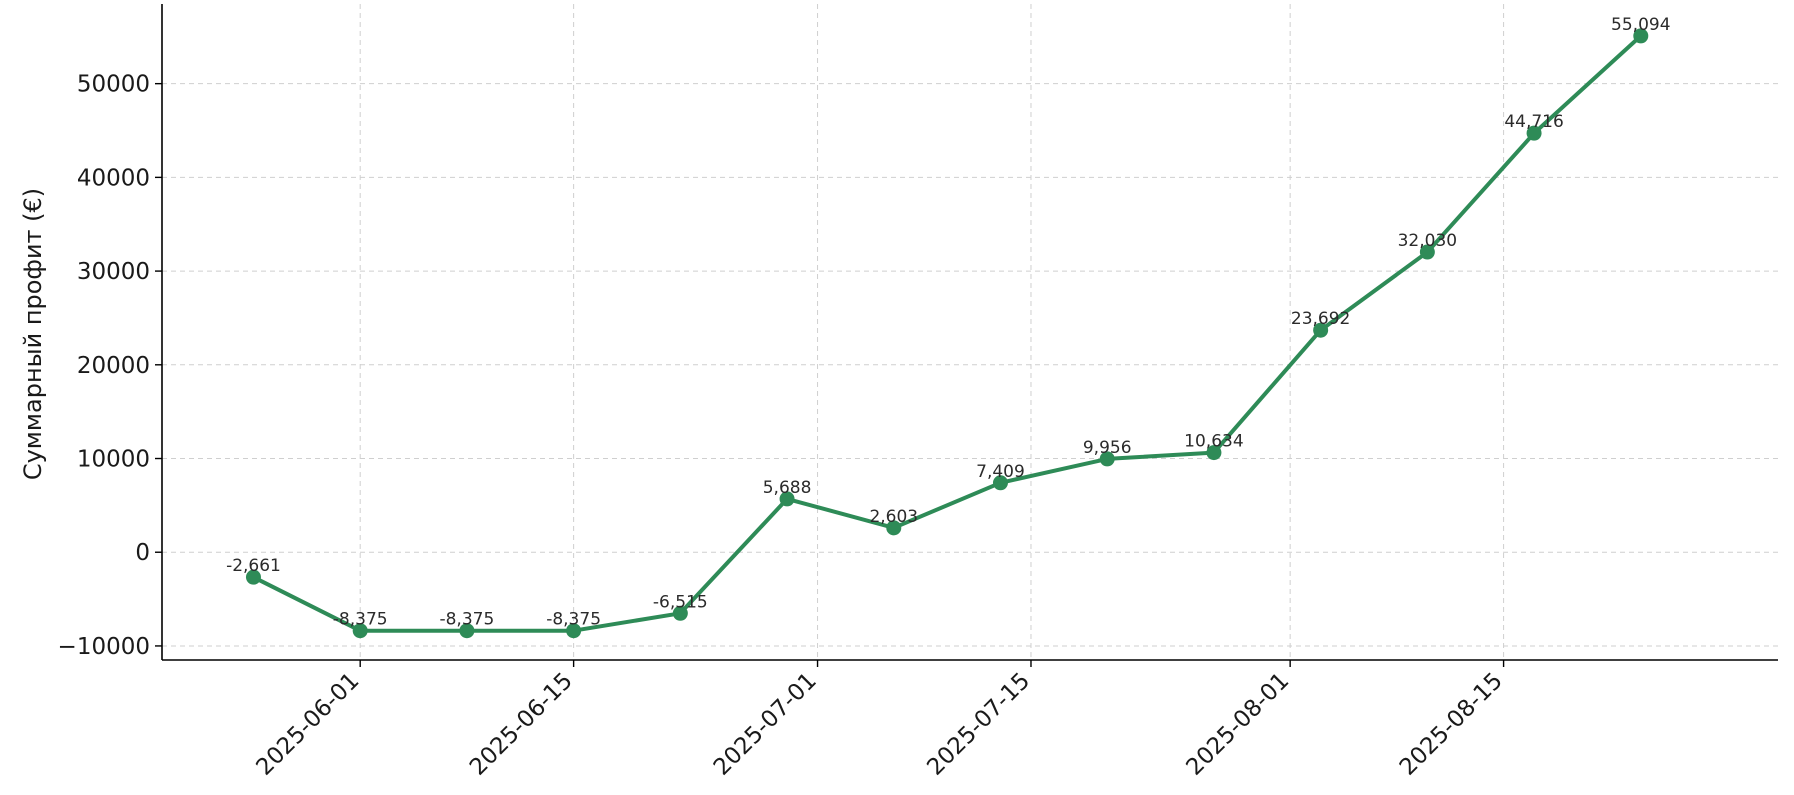  I want to click on y-axis-title: Суммарный профит (€), so click(33, 334).